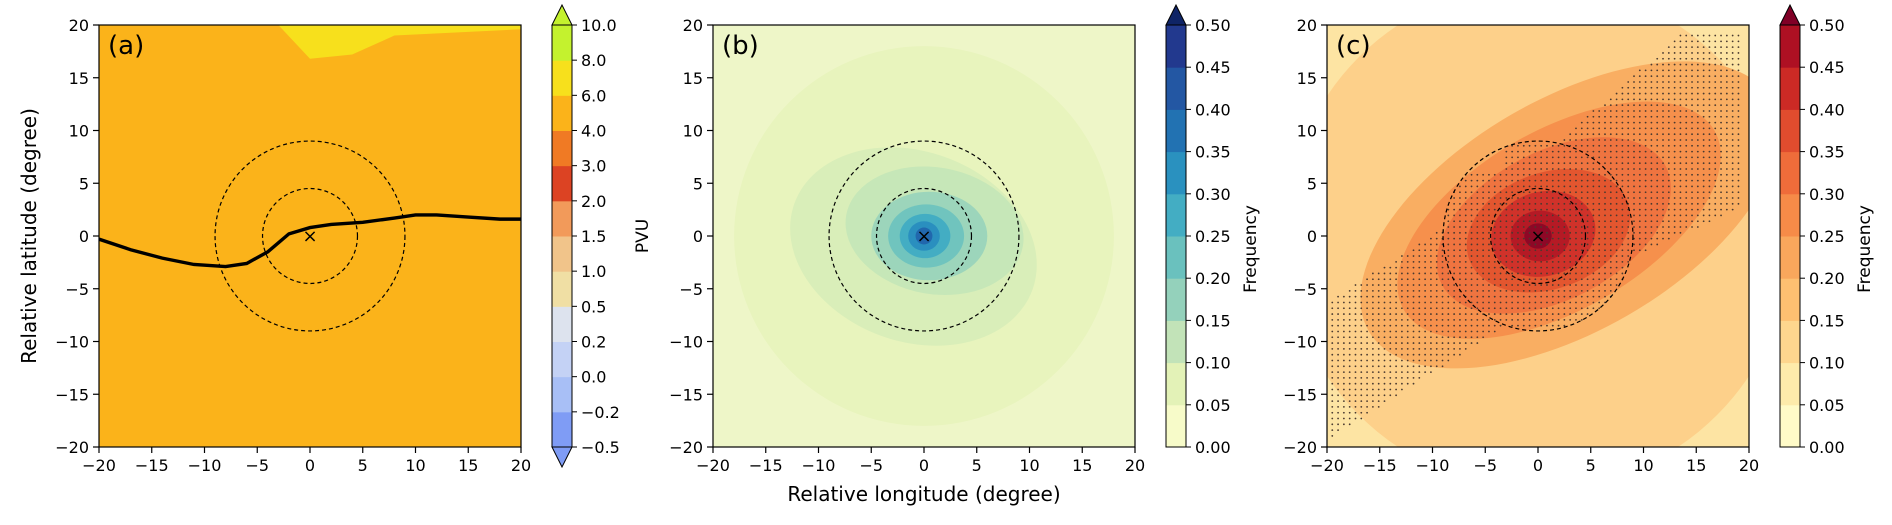 This screenshot has width=1892, height=525. I want to click on y-tick-label: −20, so click(72, 447).